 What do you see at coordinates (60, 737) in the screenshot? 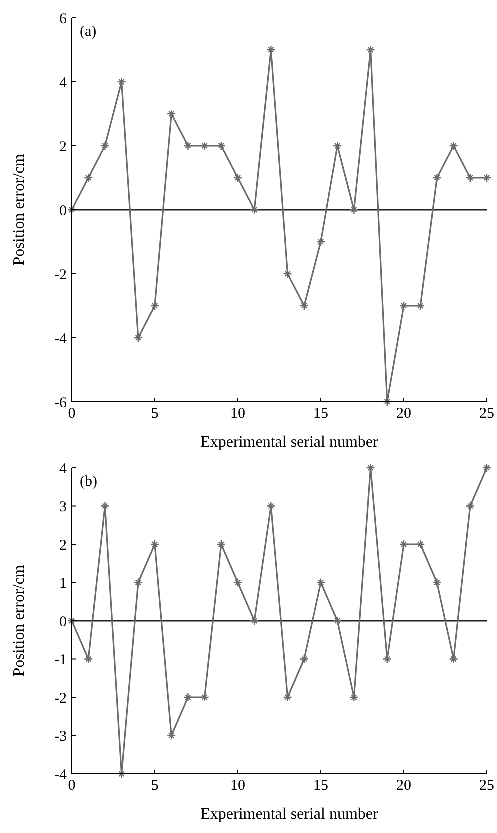
I see `y-tick-label: -3` at bounding box center [60, 737].